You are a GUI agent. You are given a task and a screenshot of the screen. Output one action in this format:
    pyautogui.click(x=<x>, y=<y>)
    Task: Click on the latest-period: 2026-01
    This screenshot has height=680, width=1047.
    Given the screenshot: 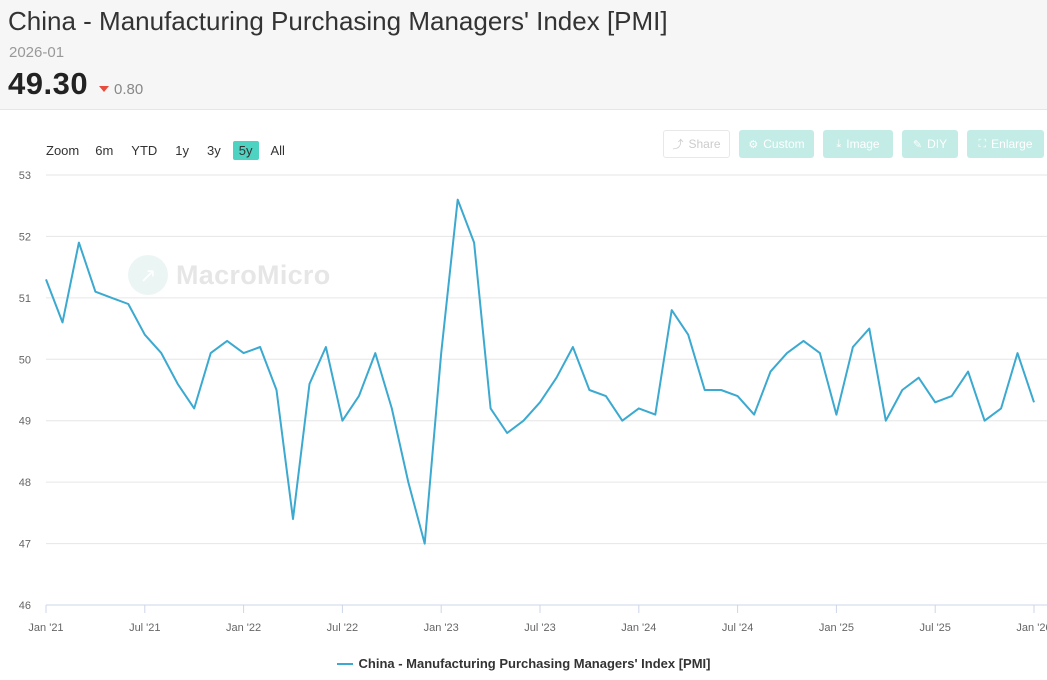 What is the action you would take?
    pyautogui.click(x=37, y=52)
    